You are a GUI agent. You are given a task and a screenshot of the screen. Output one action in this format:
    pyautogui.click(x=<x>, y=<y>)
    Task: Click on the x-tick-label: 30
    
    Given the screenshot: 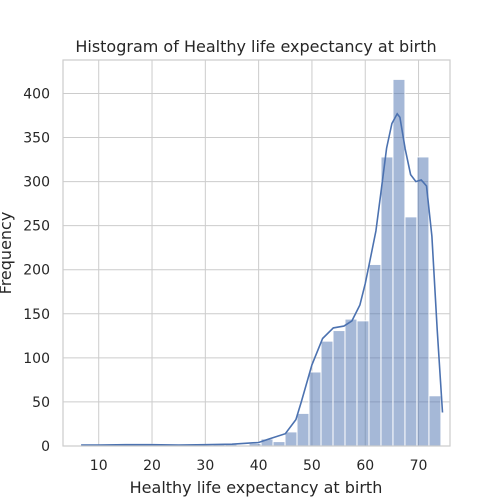 What is the action you would take?
    pyautogui.click(x=205, y=466)
    